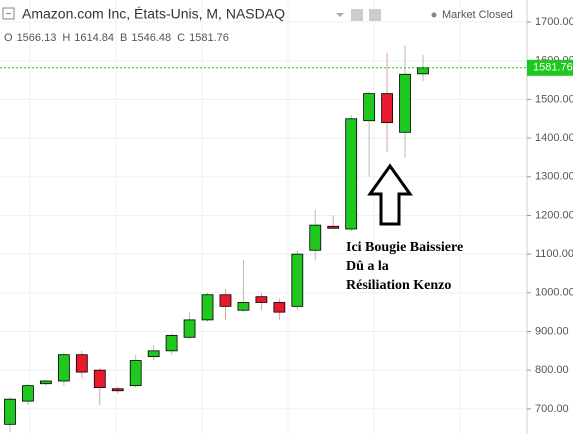  What do you see at coordinates (434, 15) in the screenshot?
I see `status-dot` at bounding box center [434, 15].